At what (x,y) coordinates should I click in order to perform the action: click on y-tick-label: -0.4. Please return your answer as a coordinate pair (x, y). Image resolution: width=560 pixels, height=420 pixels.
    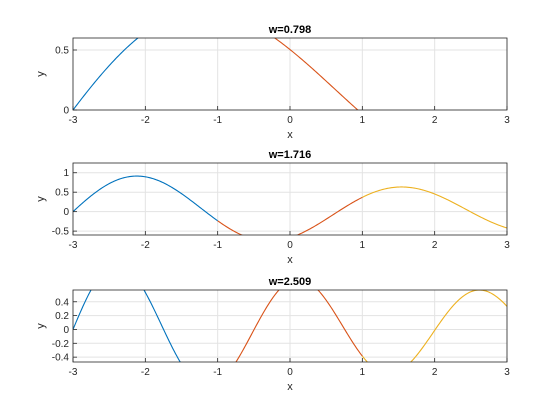
    Looking at the image, I should click on (61, 358).